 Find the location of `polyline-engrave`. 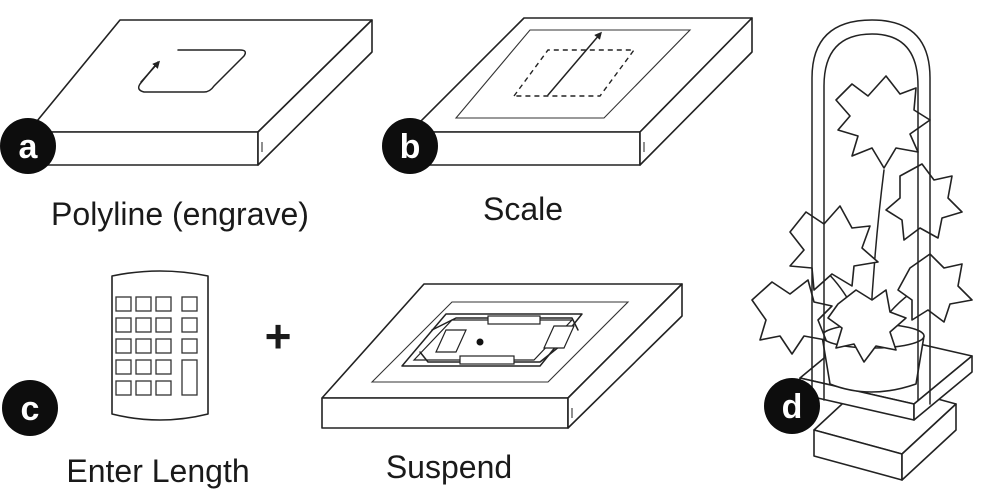

polyline-engrave is located at coordinates (192, 71).